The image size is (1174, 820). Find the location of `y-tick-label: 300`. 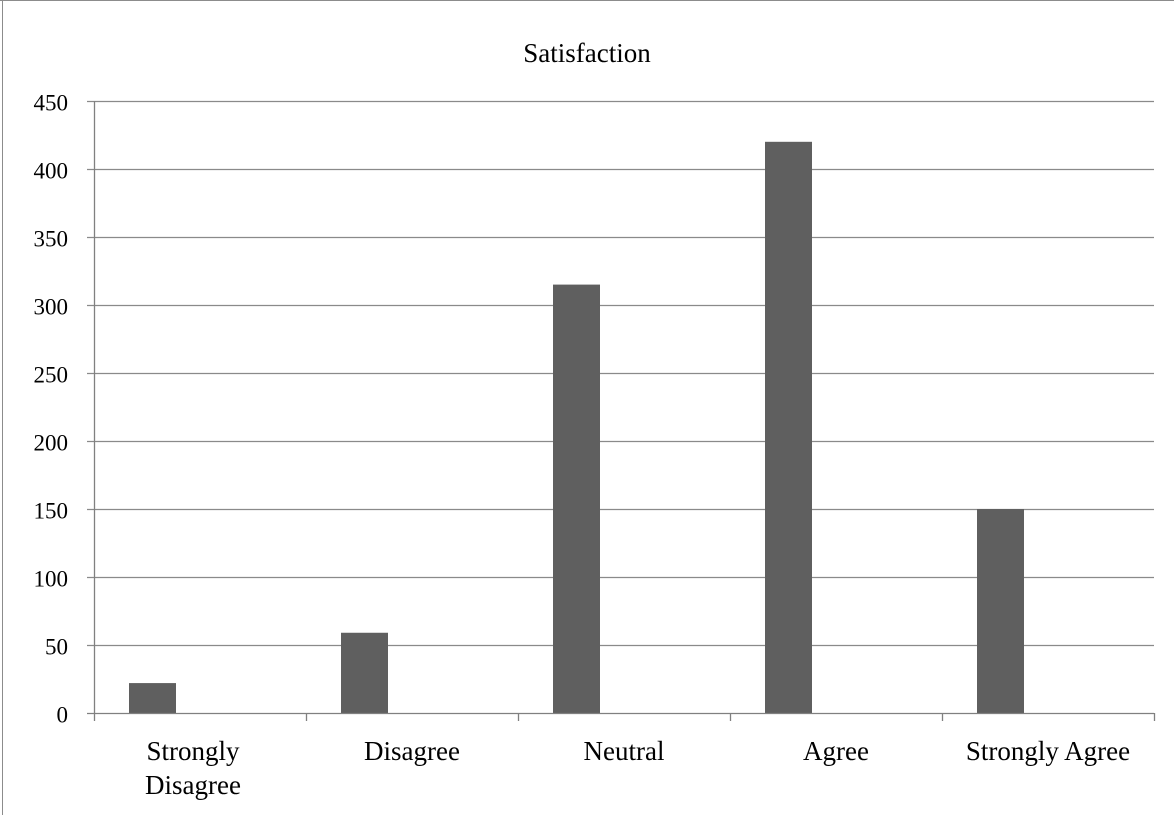

y-tick-label: 300 is located at coordinates (51, 307).